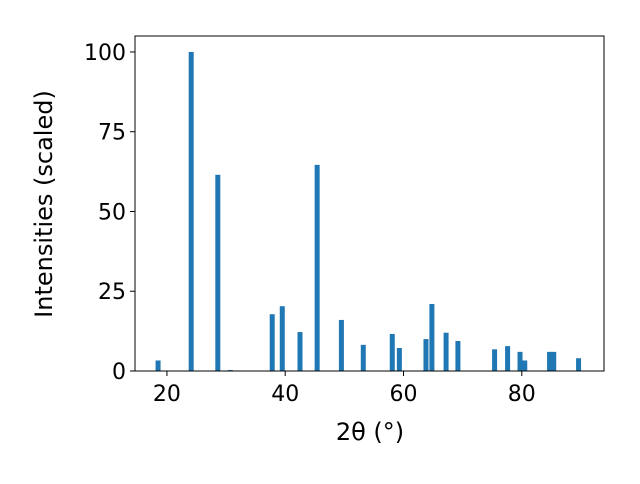 The height and width of the screenshot is (484, 640). Describe the element at coordinates (119, 372) in the screenshot. I see `y-tick-label: 0` at that location.